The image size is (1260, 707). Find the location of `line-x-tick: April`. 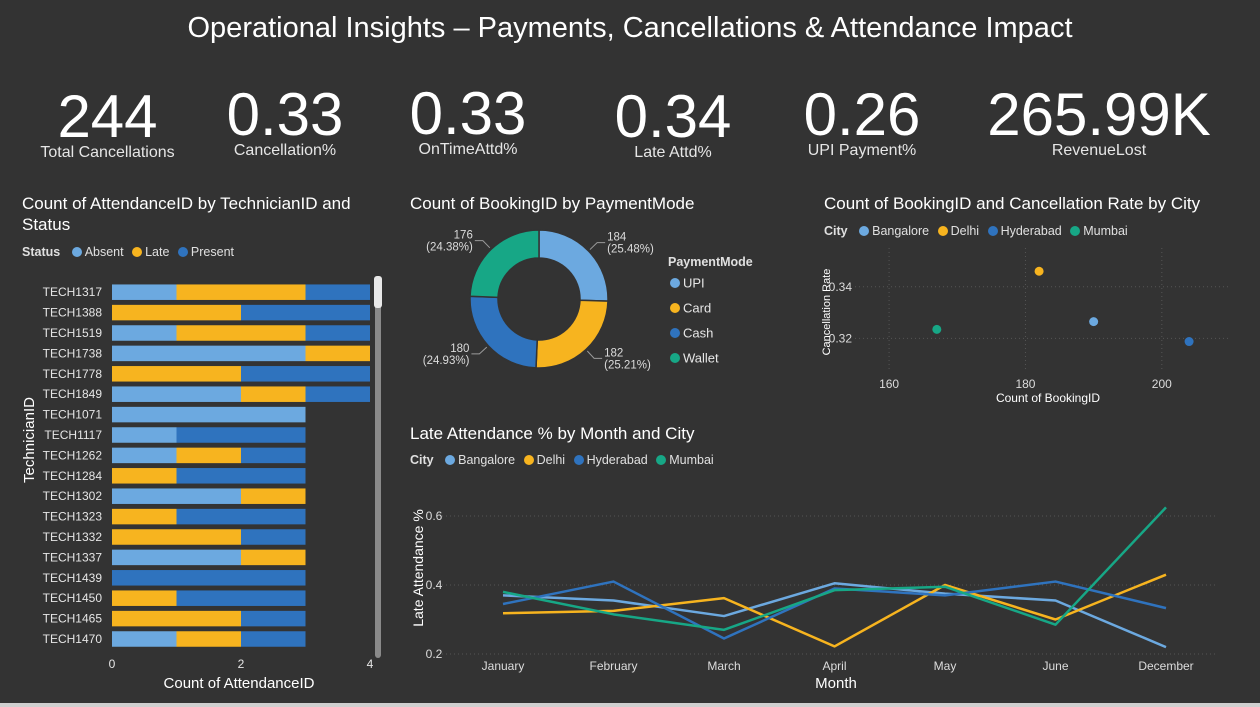

line-x-tick: April is located at coordinates (834, 666).